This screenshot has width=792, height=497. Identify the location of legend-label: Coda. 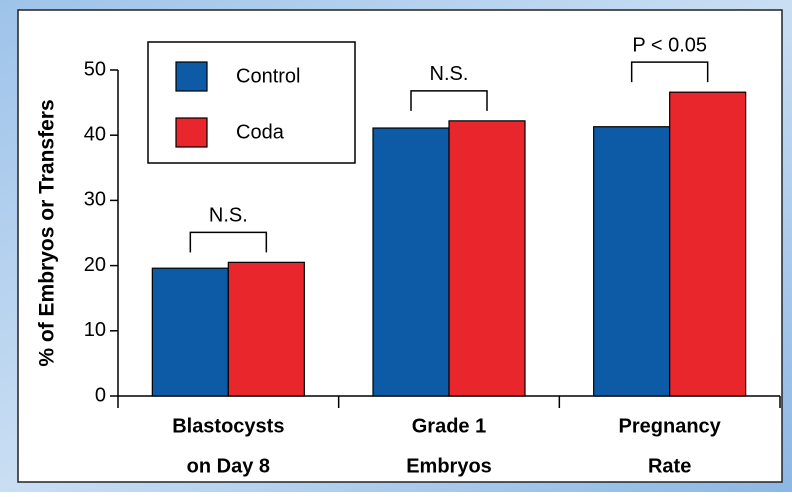
(260, 132).